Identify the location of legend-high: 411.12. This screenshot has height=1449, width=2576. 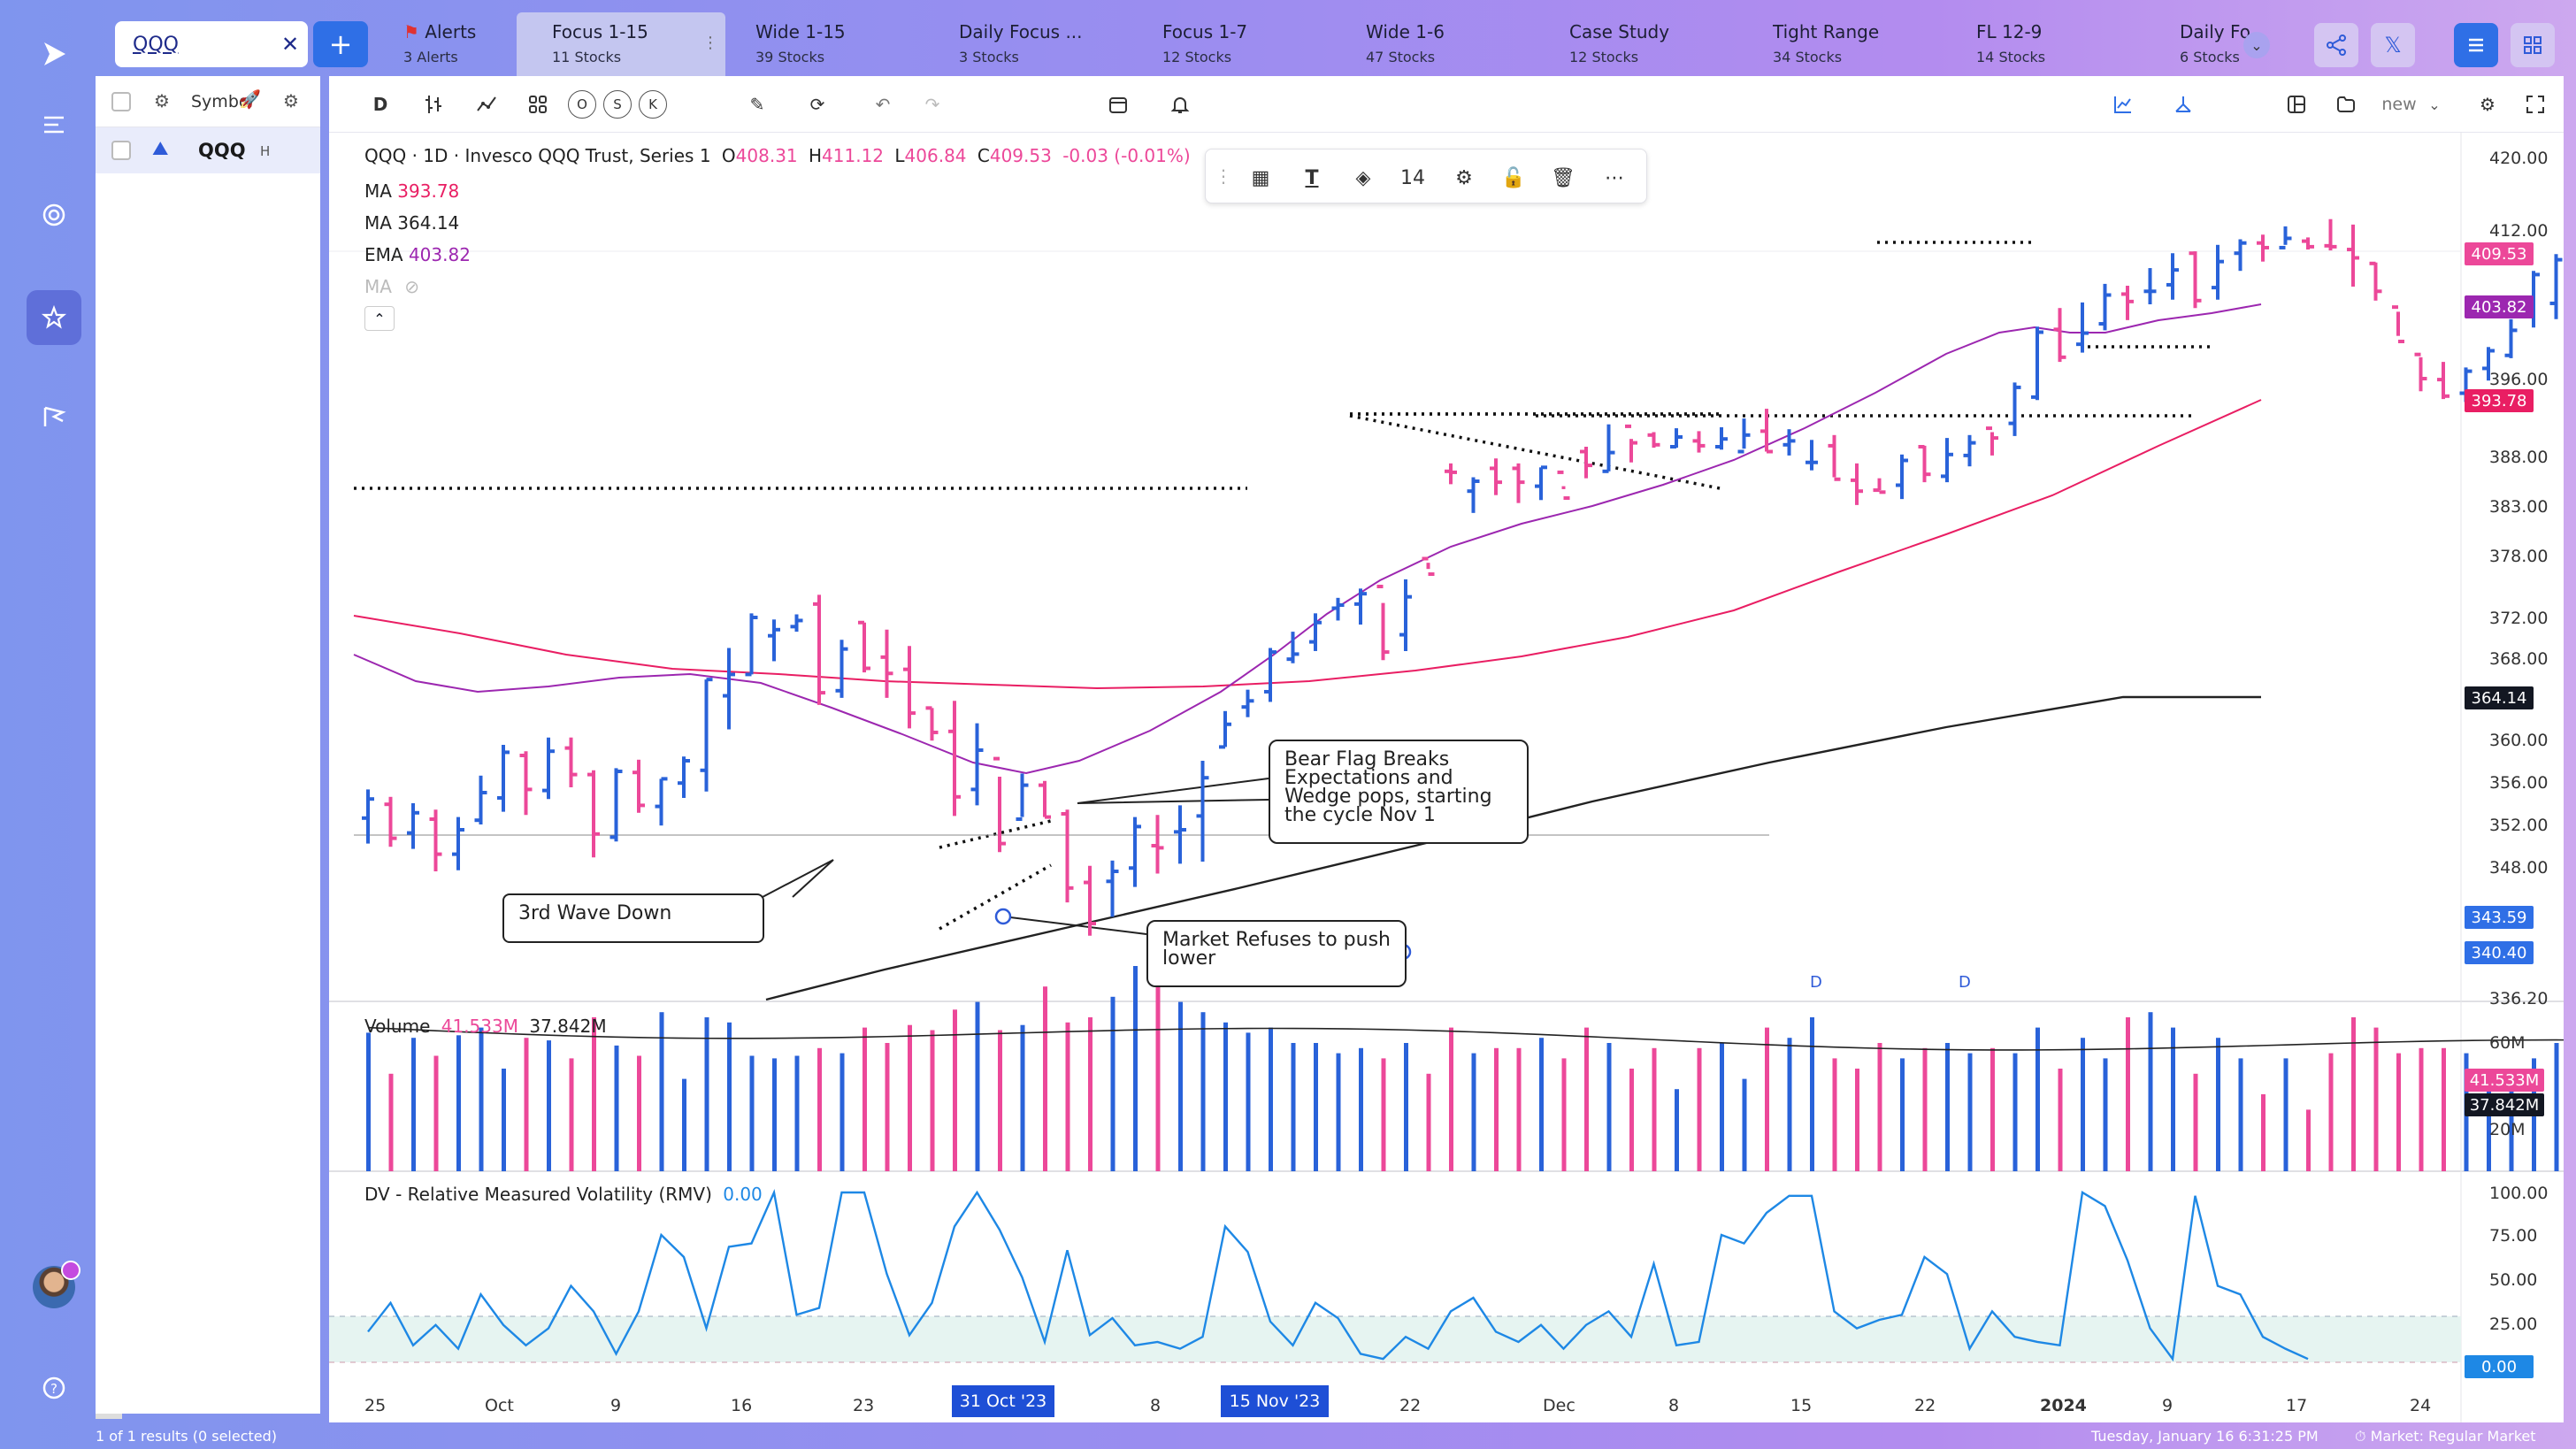
(853, 155).